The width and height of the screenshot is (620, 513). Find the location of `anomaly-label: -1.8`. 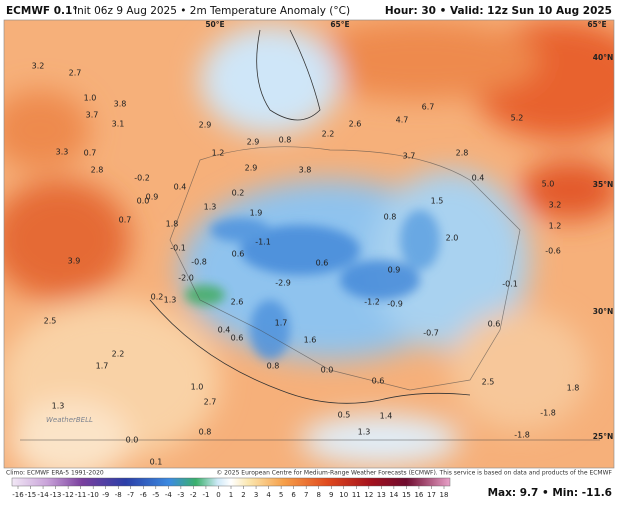

anomaly-label: -1.8 is located at coordinates (548, 413).